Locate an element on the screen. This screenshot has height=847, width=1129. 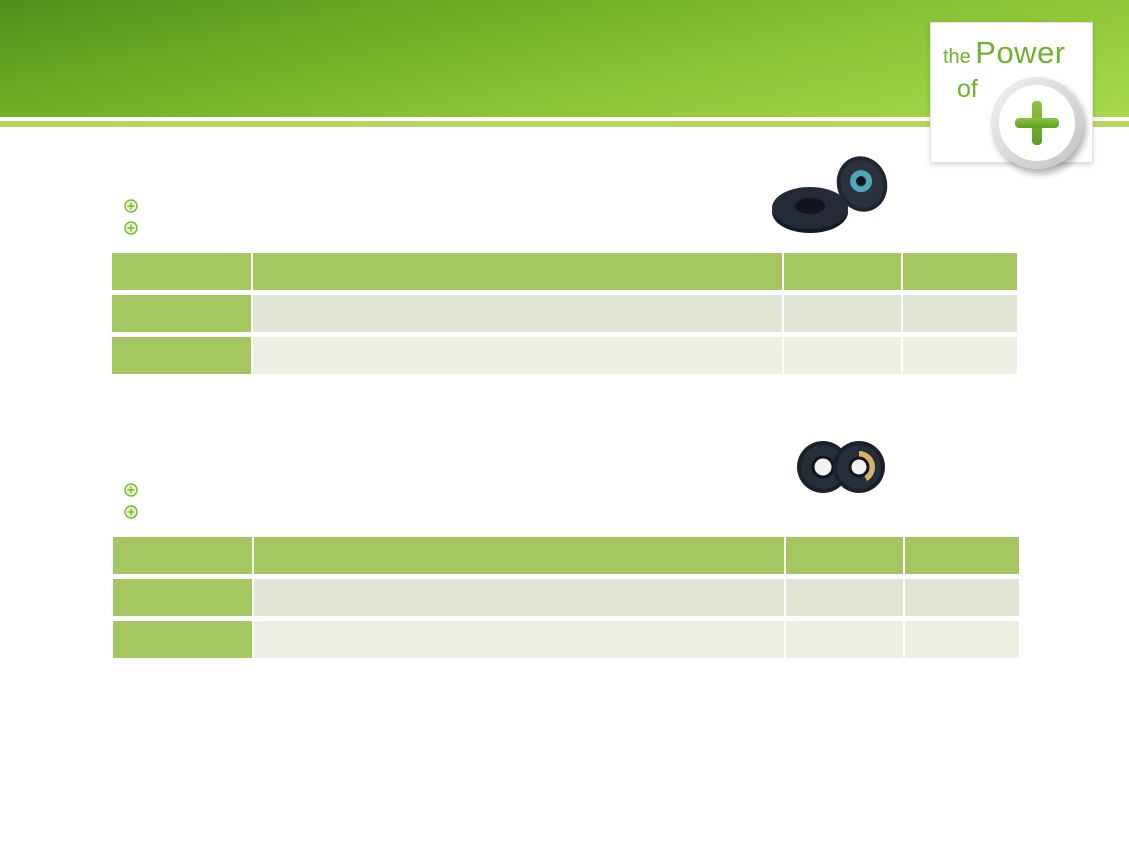
logo-the-text: the is located at coordinates (957, 57).